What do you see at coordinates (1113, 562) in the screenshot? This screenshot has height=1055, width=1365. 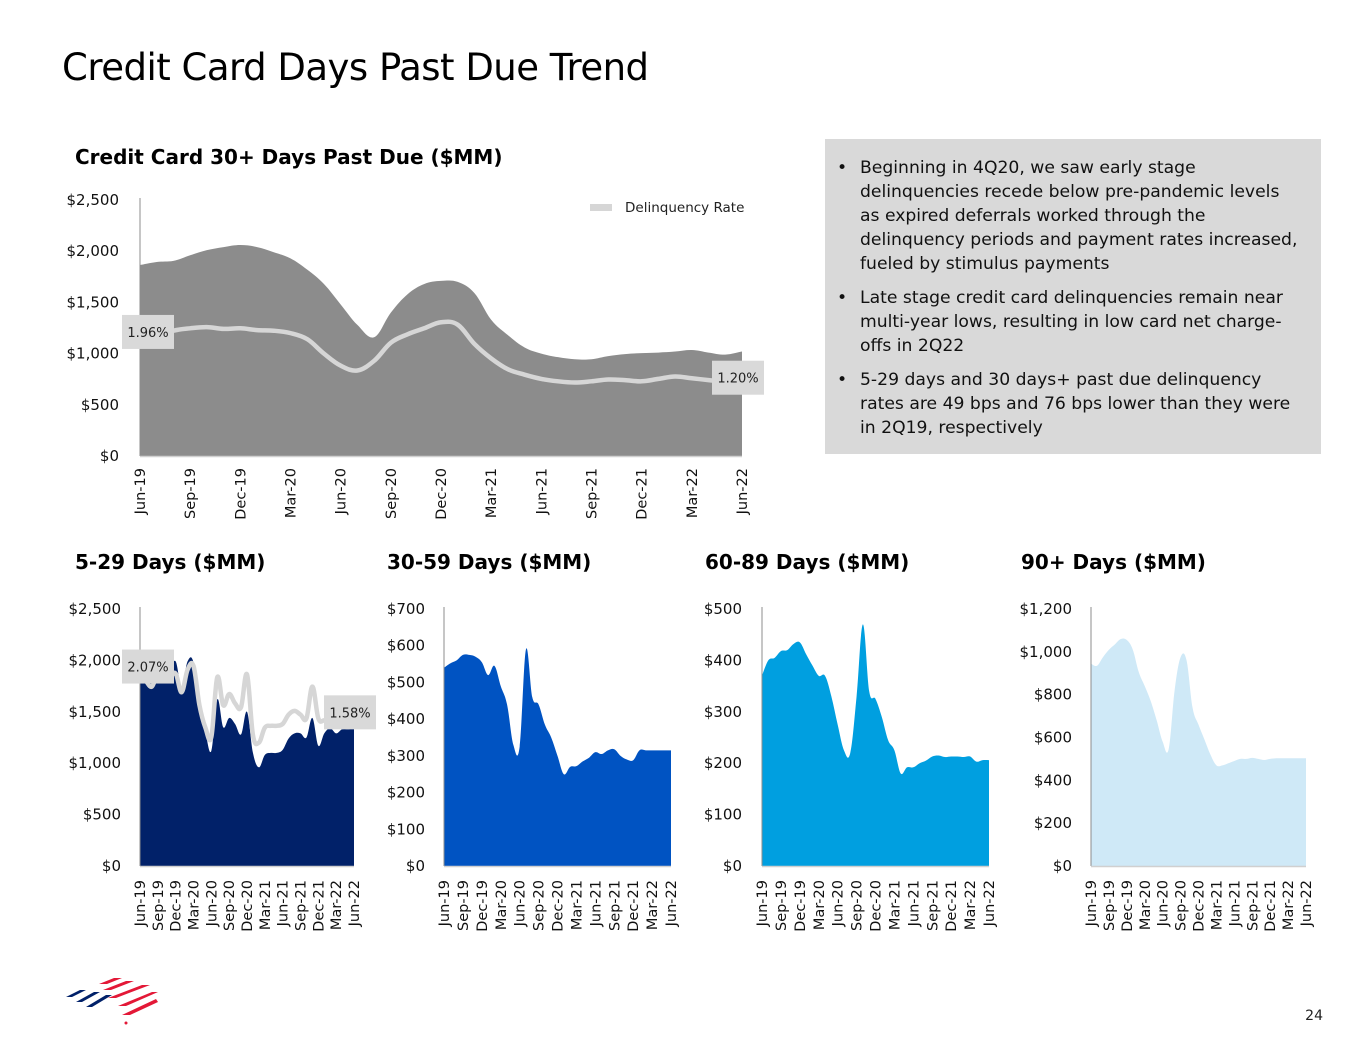 I see `chart-title-90-plus: 90+ Days ($MM)` at bounding box center [1113, 562].